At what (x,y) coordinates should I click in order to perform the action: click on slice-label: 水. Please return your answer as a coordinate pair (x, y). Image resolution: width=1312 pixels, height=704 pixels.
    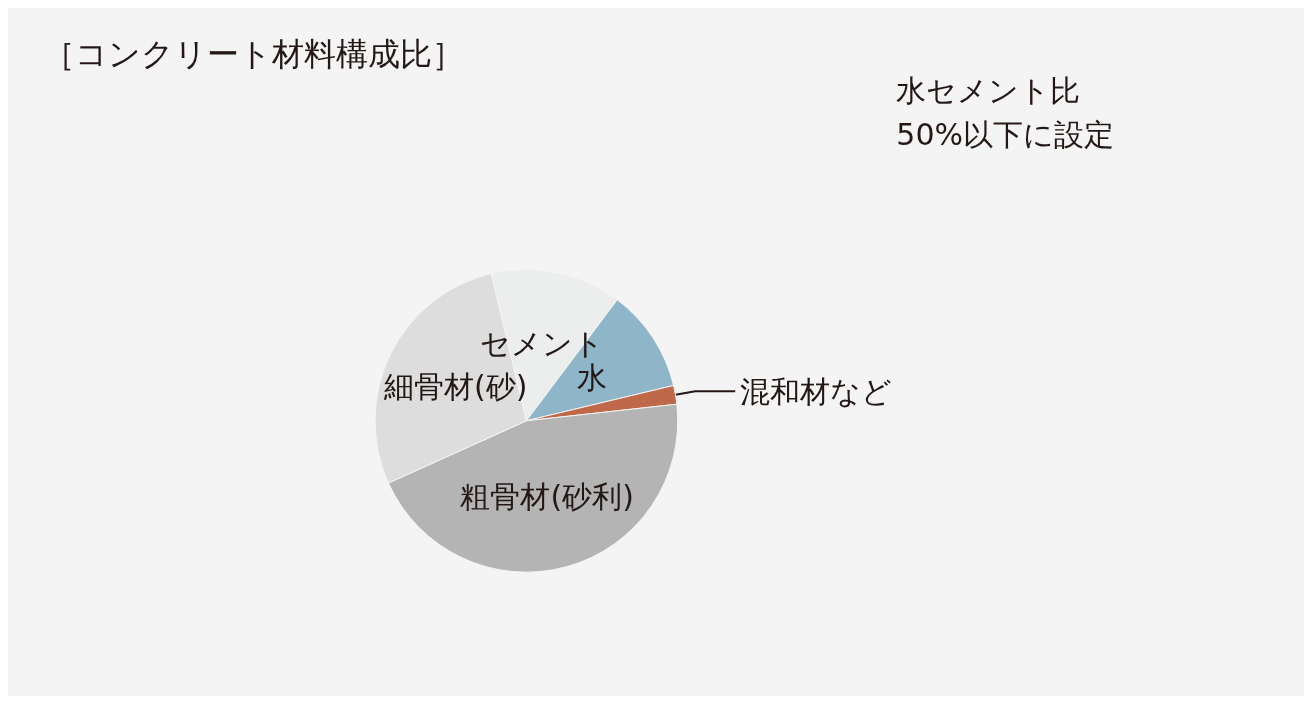
    Looking at the image, I should click on (592, 378).